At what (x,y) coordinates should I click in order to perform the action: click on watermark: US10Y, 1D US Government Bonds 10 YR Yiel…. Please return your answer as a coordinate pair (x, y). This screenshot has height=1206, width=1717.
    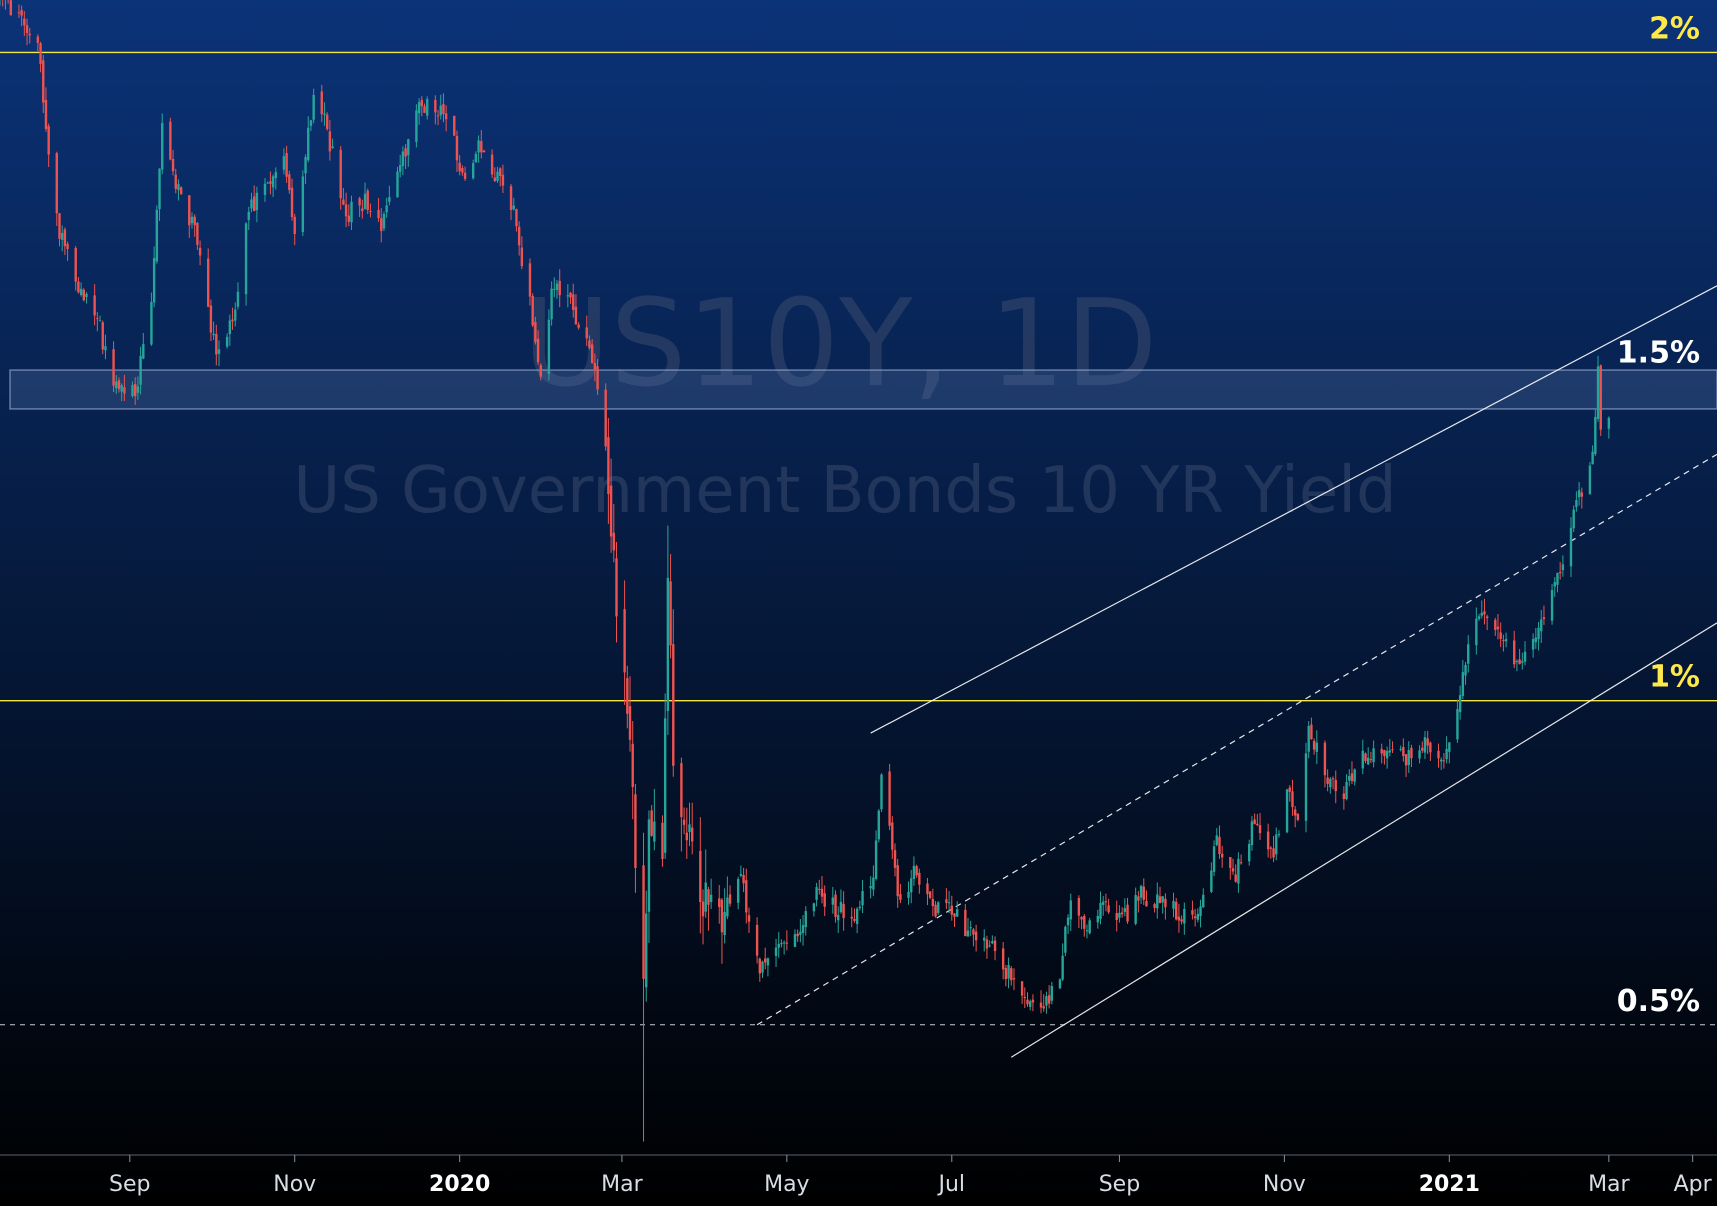
    Looking at the image, I should click on (844, 401).